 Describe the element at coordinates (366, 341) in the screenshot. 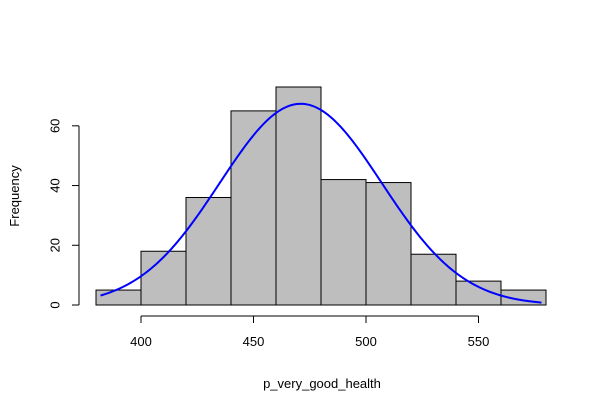

I see `x-tick-label-500: 500` at that location.